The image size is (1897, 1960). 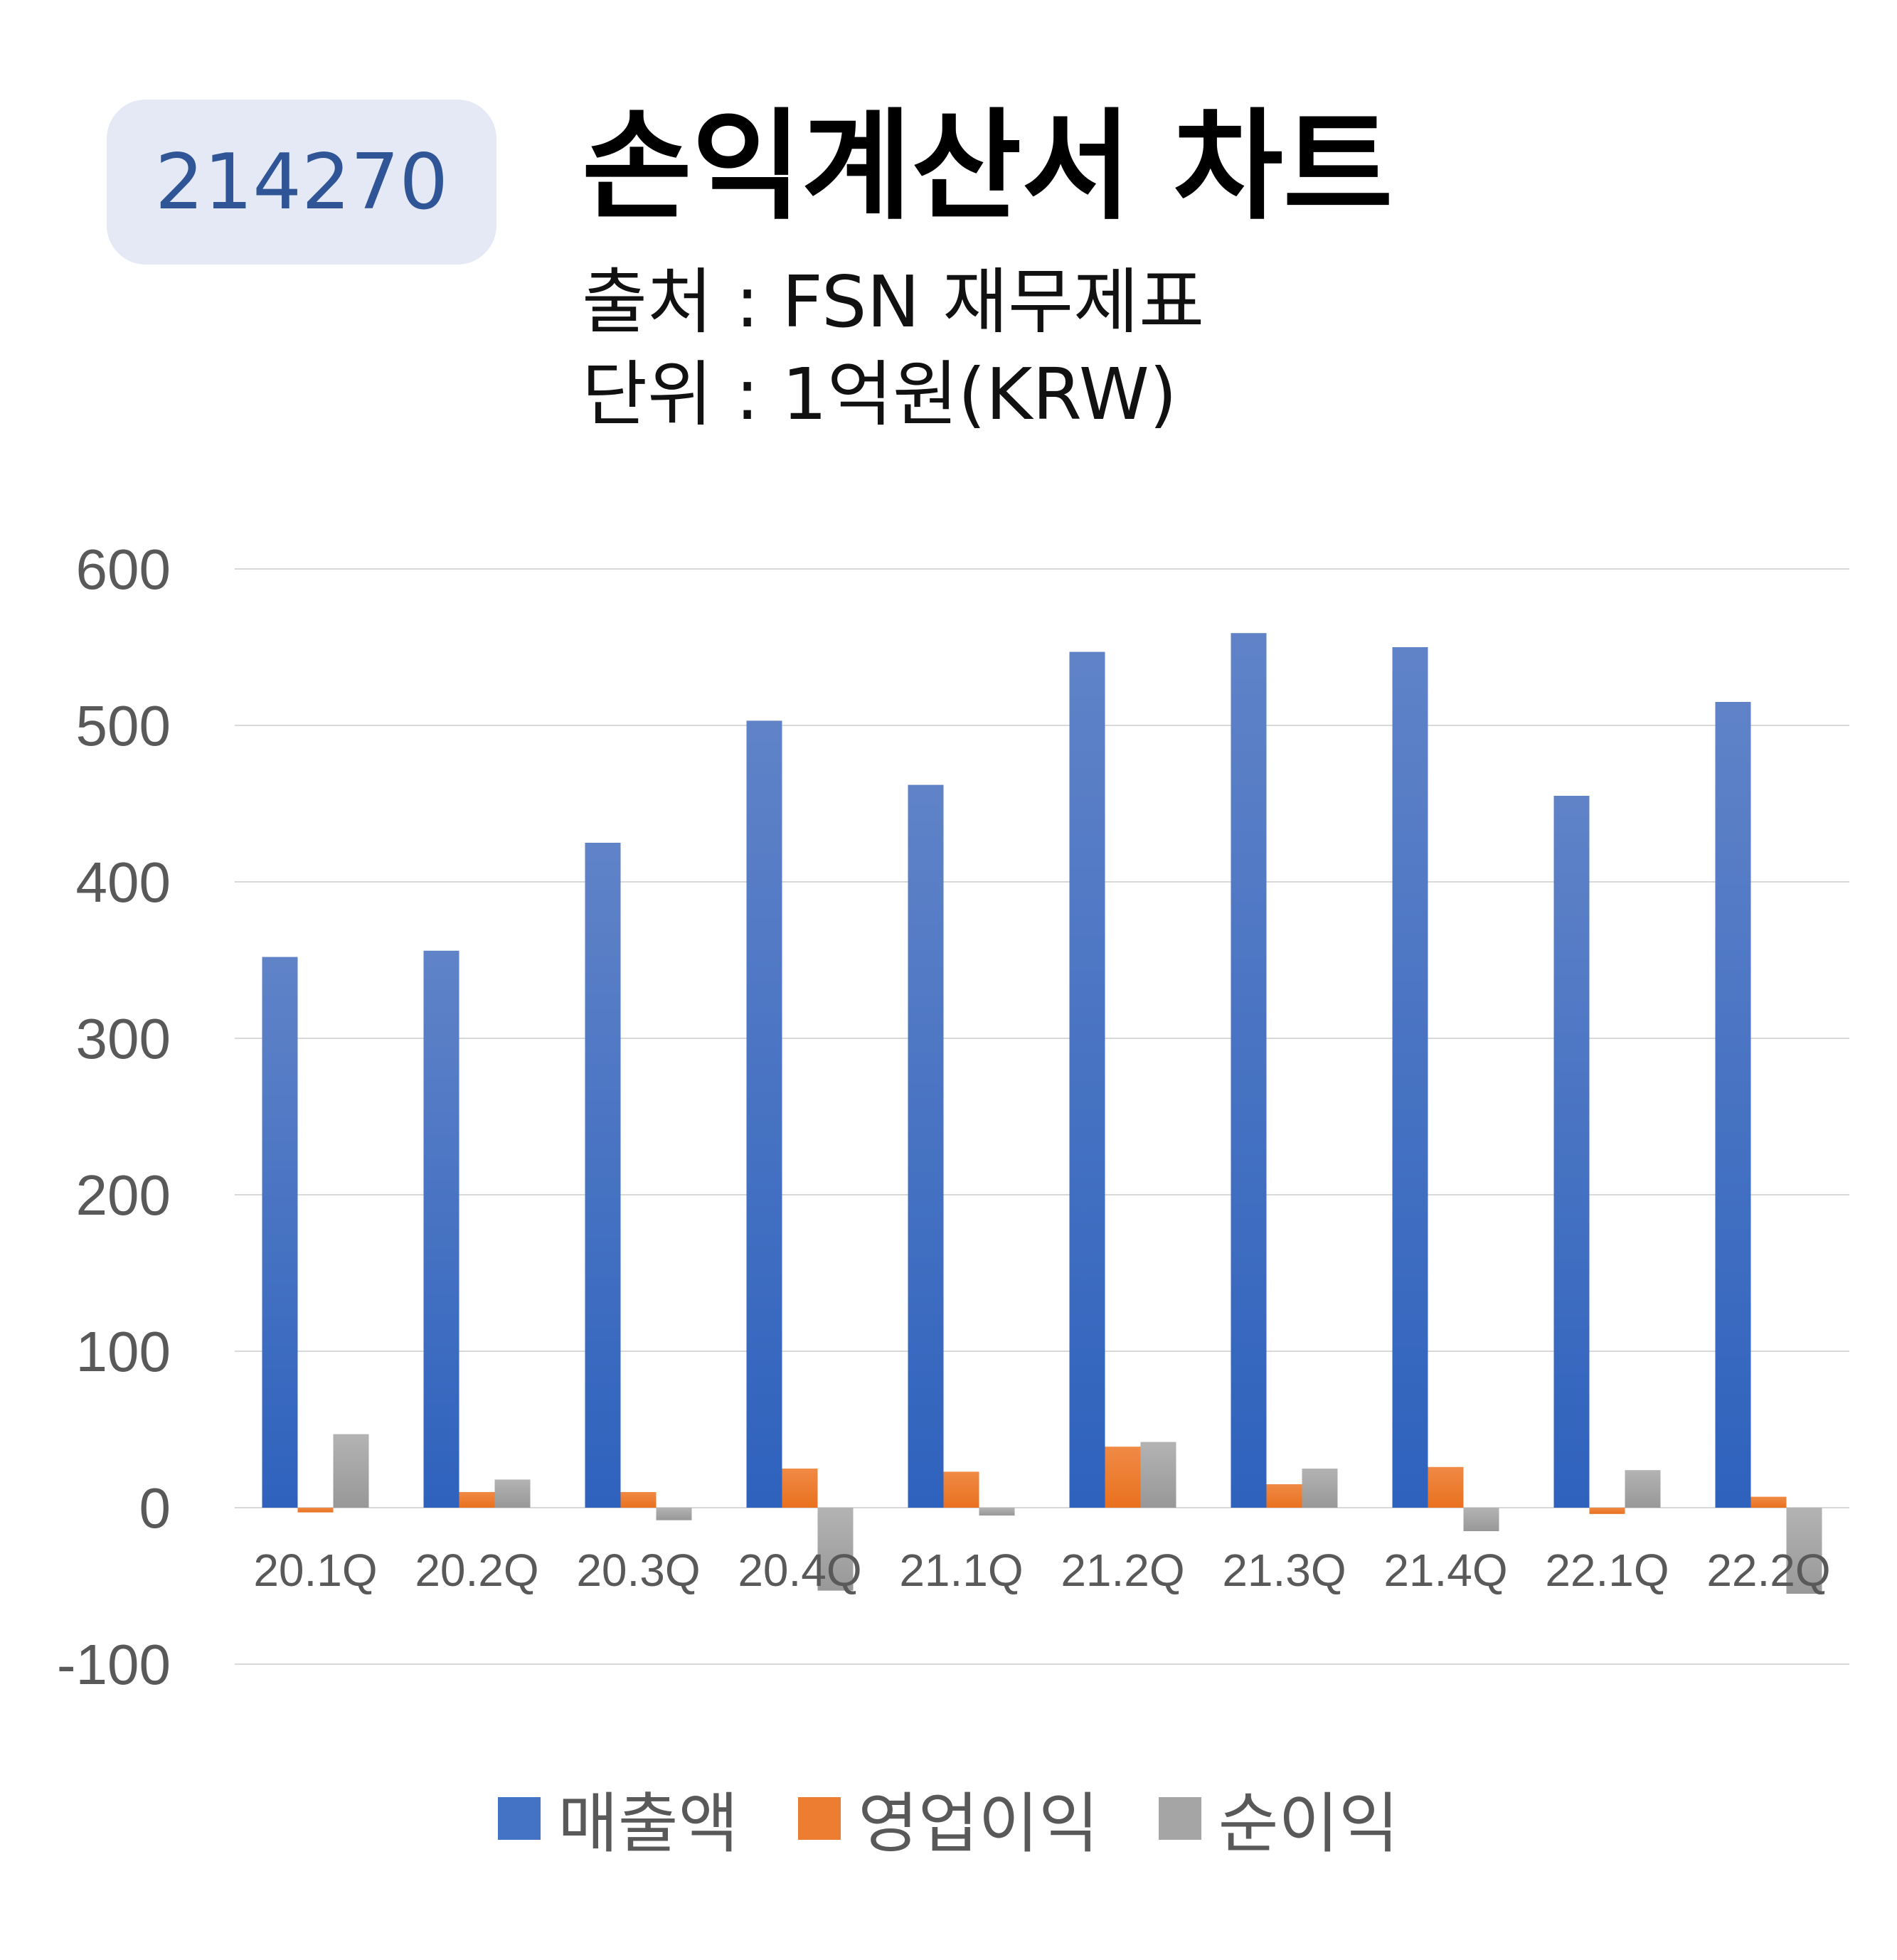 I want to click on x-tick-label: 22.2Q, so click(x=1768, y=1570).